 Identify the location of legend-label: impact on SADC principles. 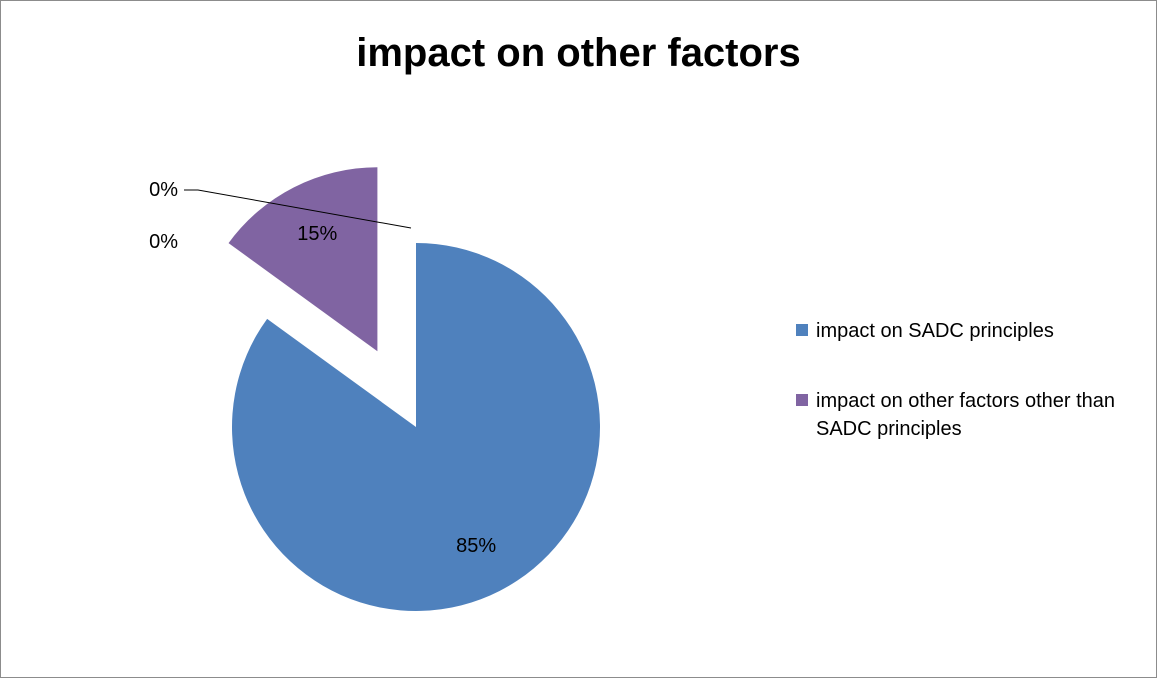
(935, 331).